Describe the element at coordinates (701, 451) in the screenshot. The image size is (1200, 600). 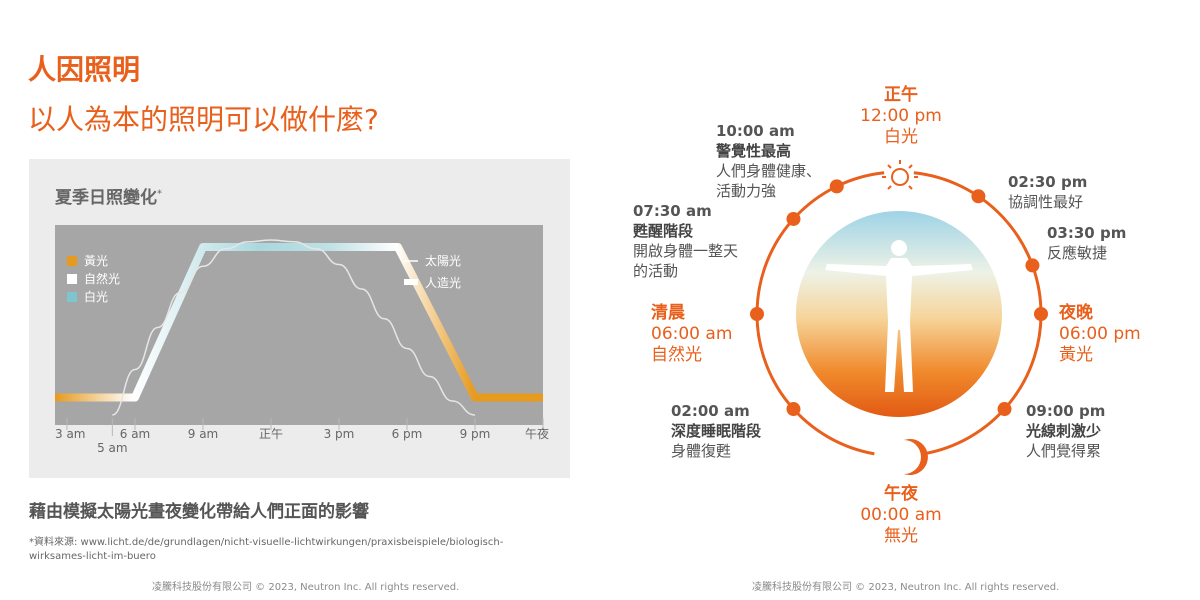
I see `label-0200am-desc: 身體復甦` at that location.